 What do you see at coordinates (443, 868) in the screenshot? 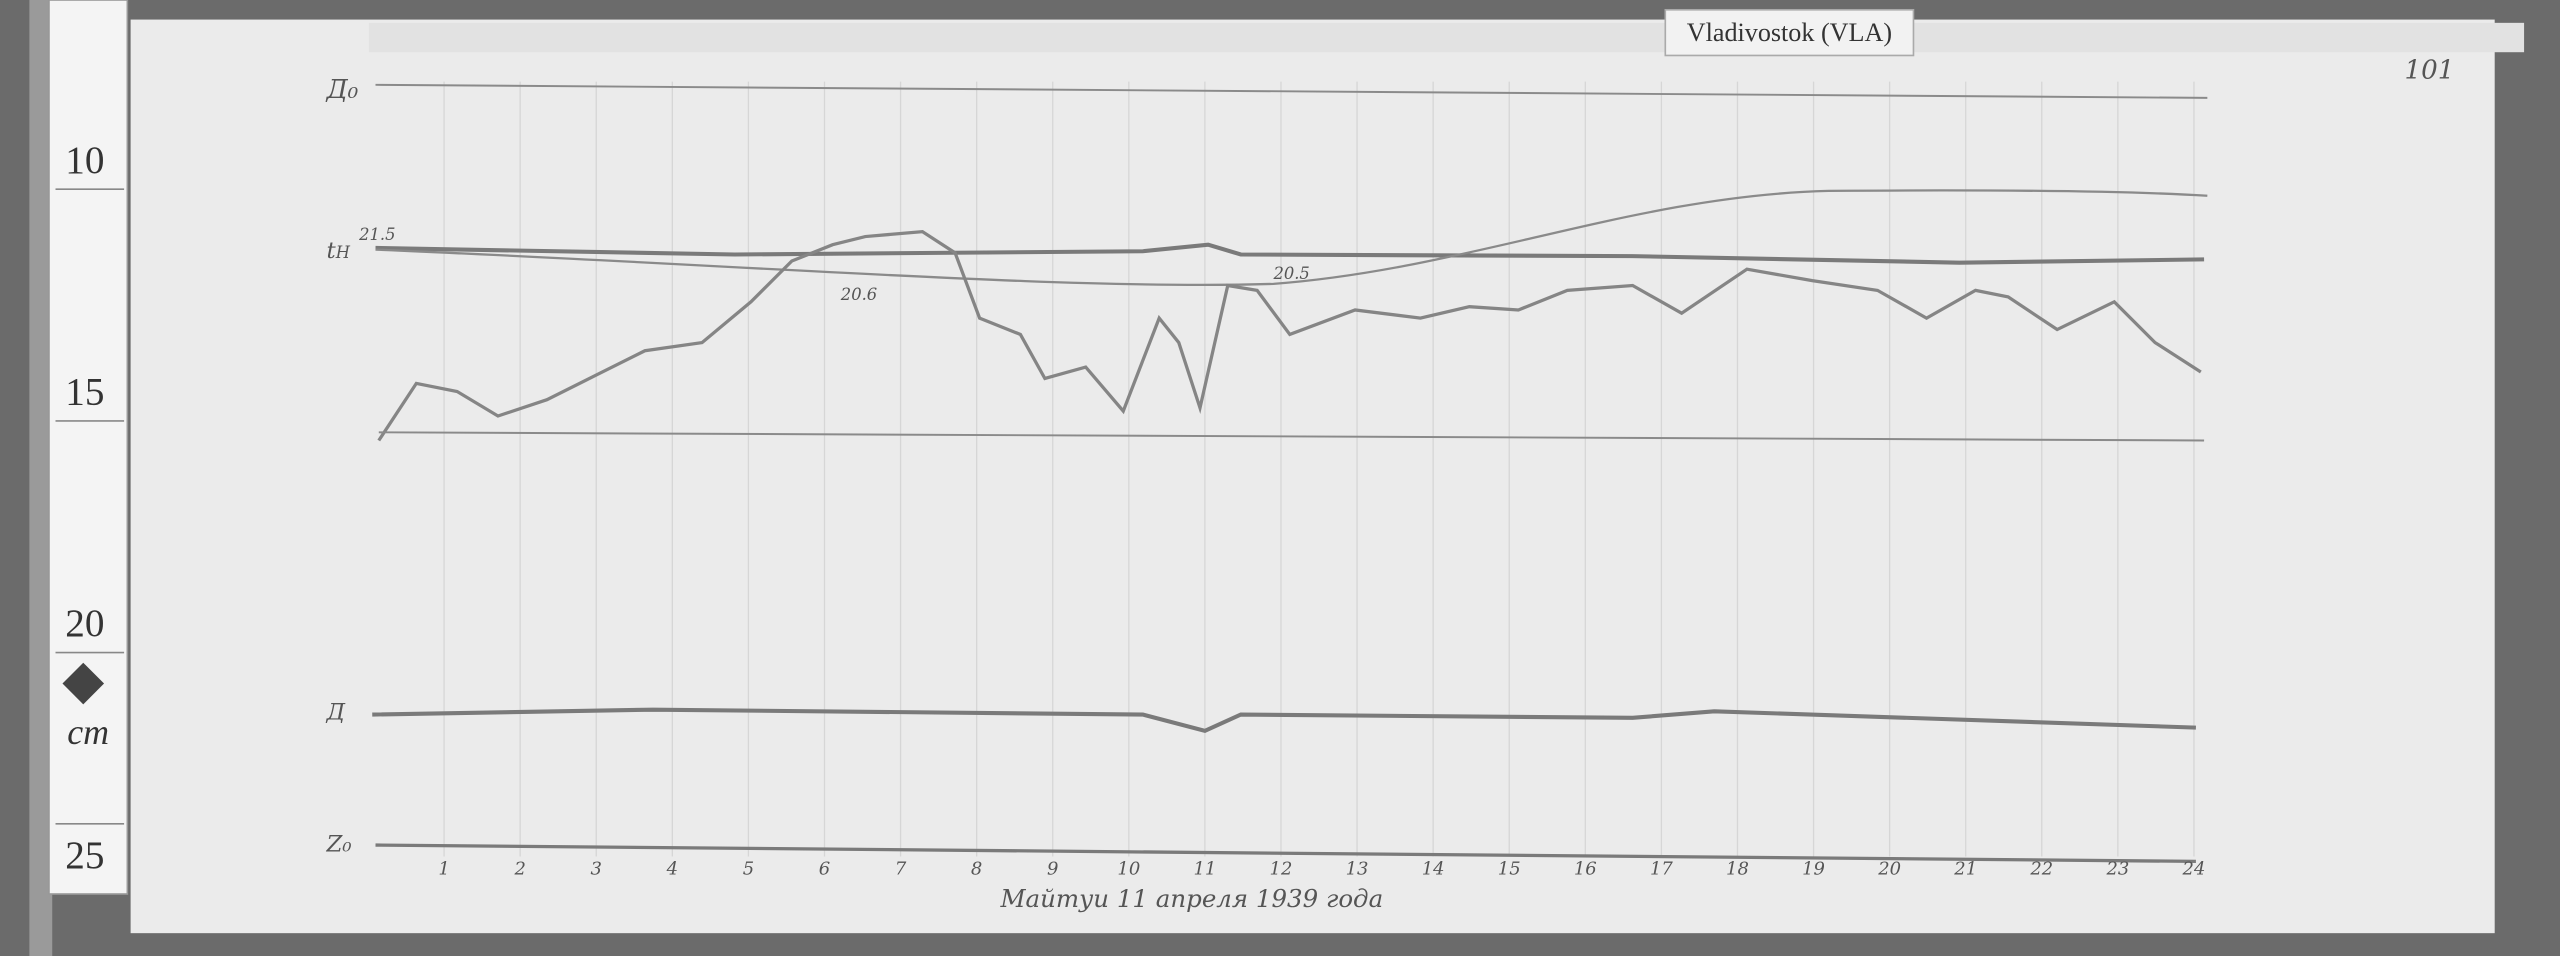
I see `hour-label: 1` at bounding box center [443, 868].